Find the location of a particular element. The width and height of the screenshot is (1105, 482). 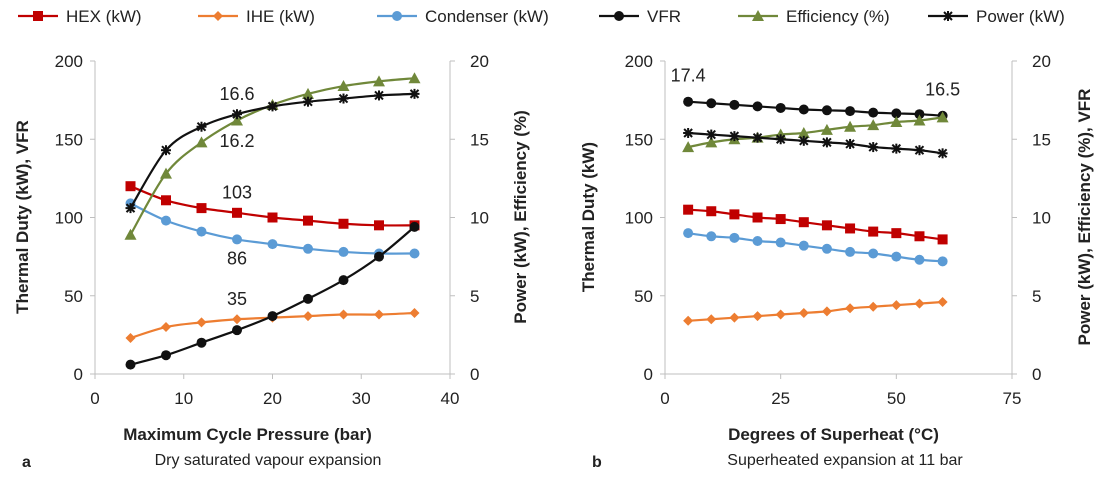

legend-item-ihe: IHE (kW) is located at coordinates (256, 16).